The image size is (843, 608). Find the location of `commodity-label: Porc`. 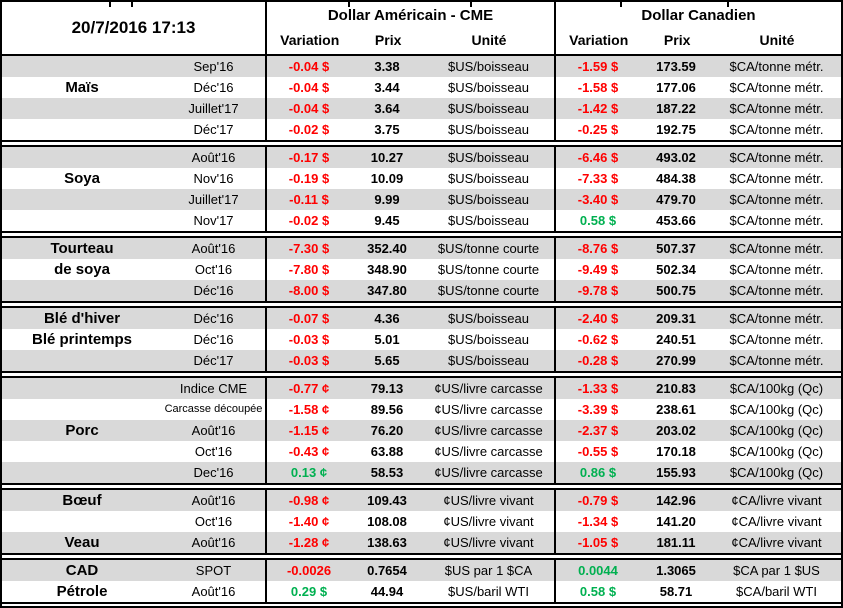

commodity-label: Porc is located at coordinates (82, 430).